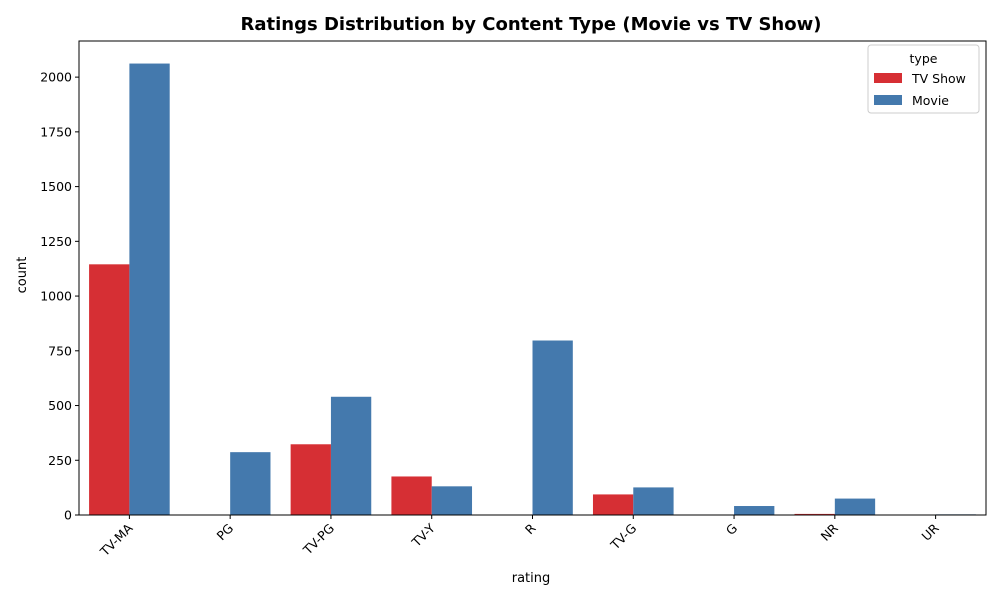 The height and width of the screenshot is (600, 1000). Describe the element at coordinates (653, 501) in the screenshot. I see `bar-movie-tv-g` at that location.